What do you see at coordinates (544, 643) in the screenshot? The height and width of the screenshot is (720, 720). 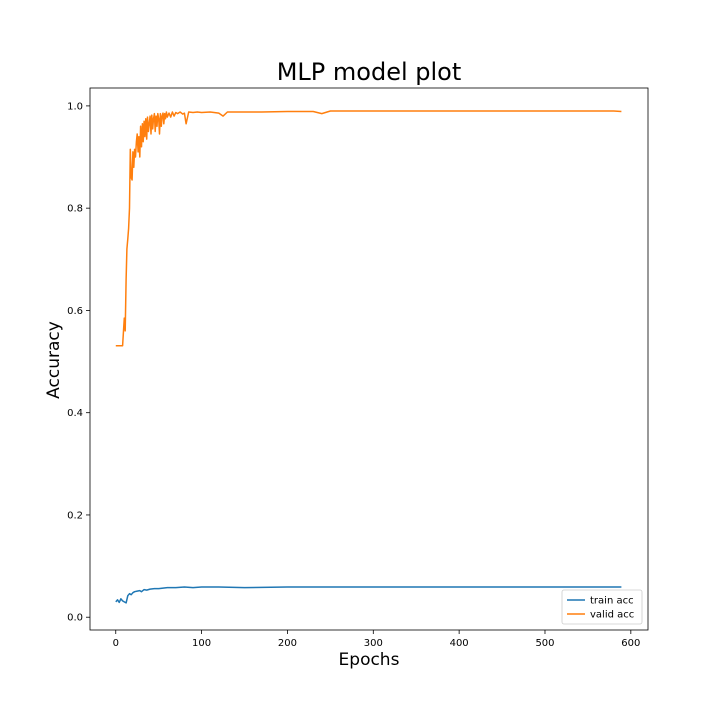 I see `x-tick-label: 500` at bounding box center [544, 643].